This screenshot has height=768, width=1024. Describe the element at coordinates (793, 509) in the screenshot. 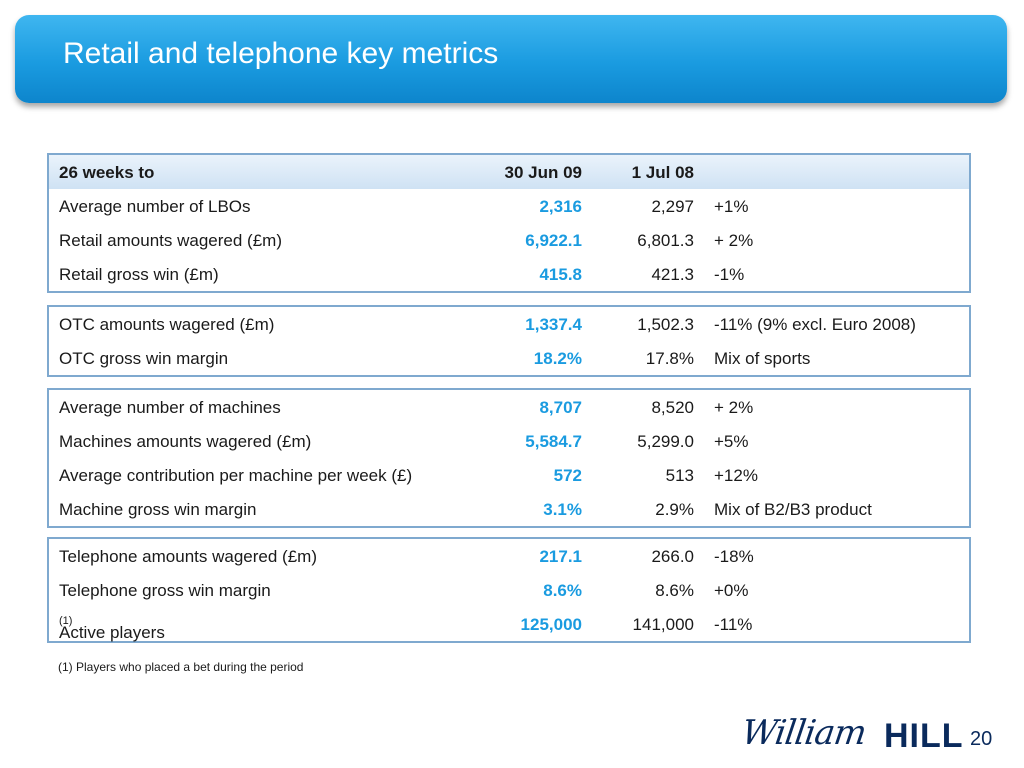

I see `row-change: Mix of B2/B3 product` at that location.